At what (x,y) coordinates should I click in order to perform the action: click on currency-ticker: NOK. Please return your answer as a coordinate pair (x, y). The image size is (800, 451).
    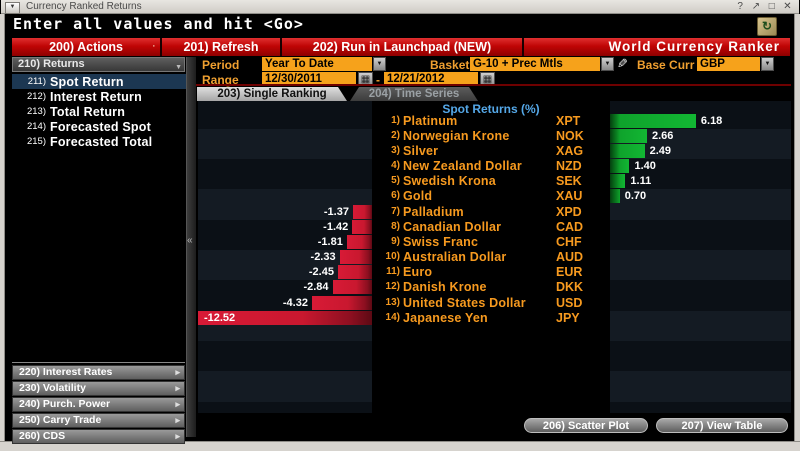
    Looking at the image, I should click on (570, 135).